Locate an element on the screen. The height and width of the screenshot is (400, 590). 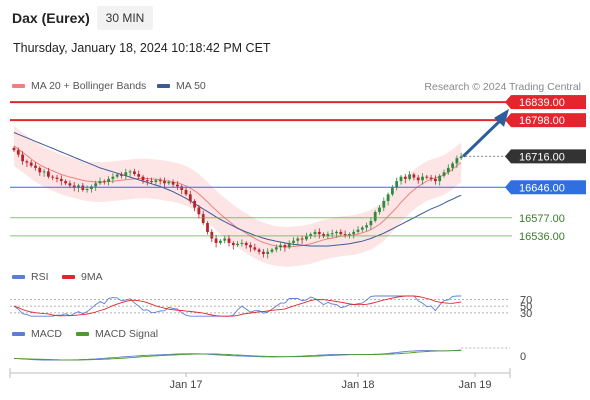
legend-rsi-label: RSI is located at coordinates (40, 277).